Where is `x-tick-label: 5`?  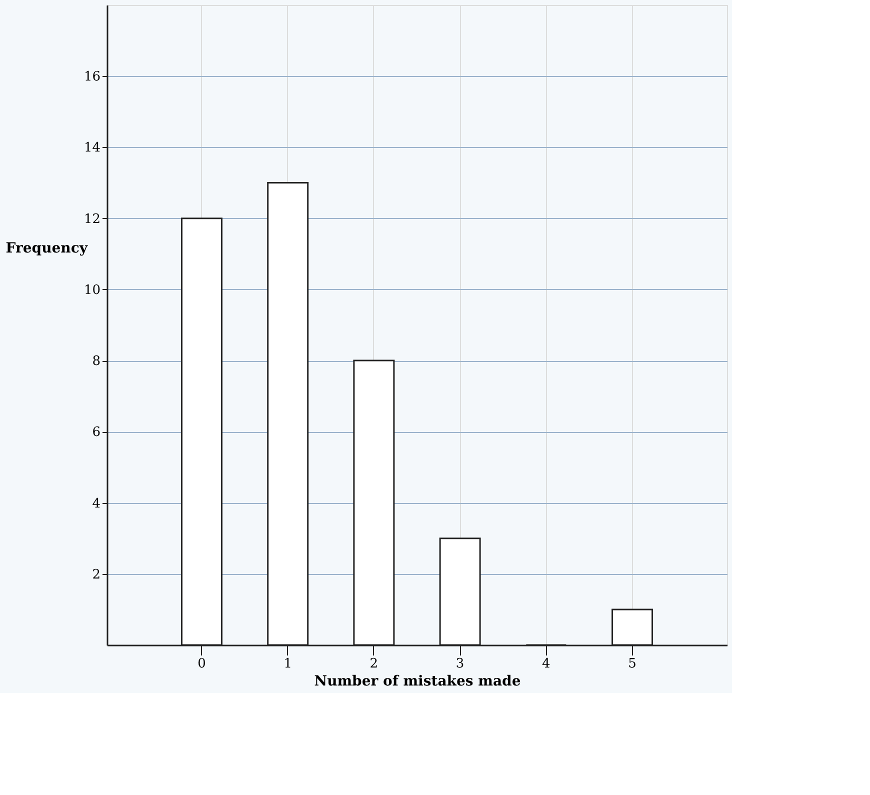
x-tick-label: 5 is located at coordinates (632, 664).